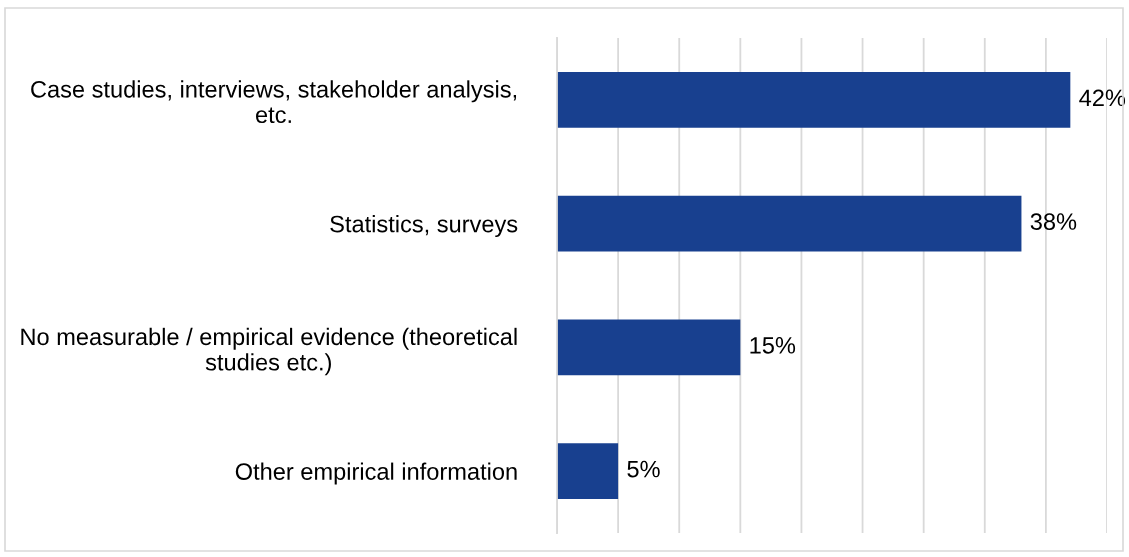  What do you see at coordinates (1102, 98) in the screenshot?
I see `data-label: 42%` at bounding box center [1102, 98].